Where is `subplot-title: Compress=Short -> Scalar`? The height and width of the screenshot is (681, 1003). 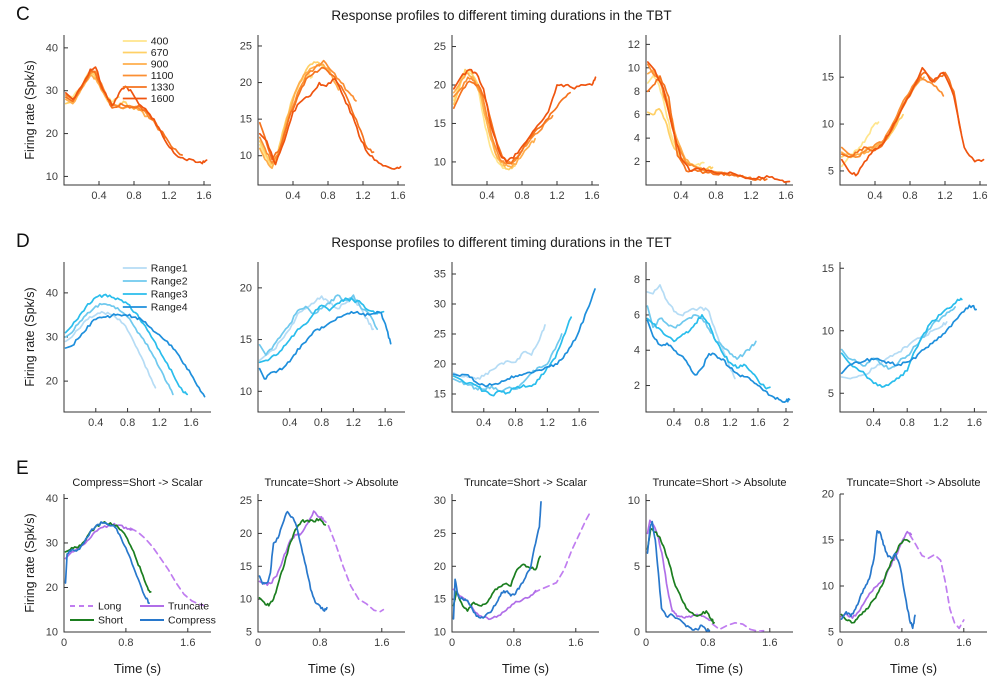 subplot-title: Compress=Short -> Scalar is located at coordinates (137, 483).